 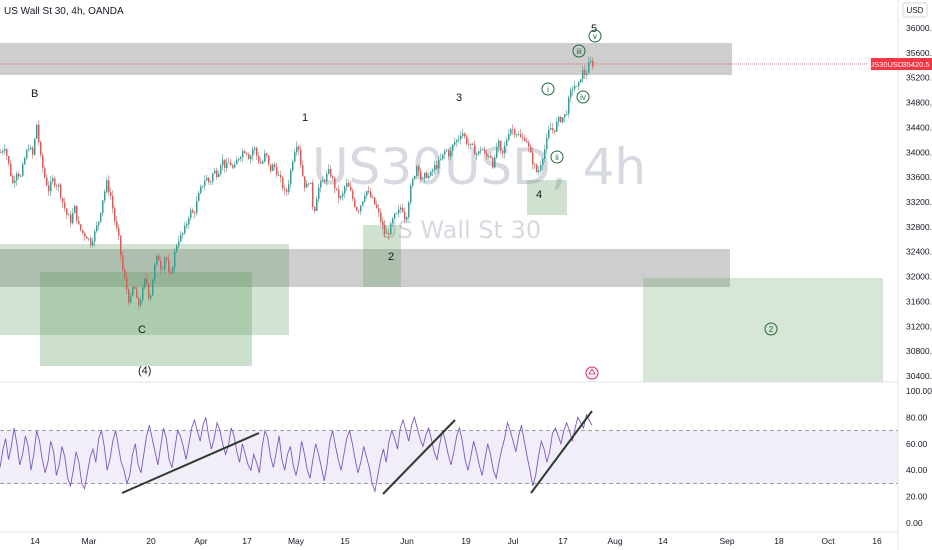 What do you see at coordinates (146, 319) in the screenshot?
I see `green-zone-left-inner` at bounding box center [146, 319].